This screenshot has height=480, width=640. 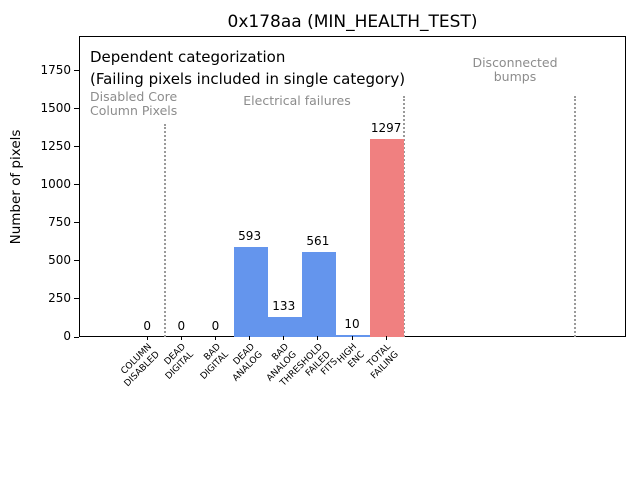 I want to click on annotation-line: Electrical failures, so click(x=297, y=100).